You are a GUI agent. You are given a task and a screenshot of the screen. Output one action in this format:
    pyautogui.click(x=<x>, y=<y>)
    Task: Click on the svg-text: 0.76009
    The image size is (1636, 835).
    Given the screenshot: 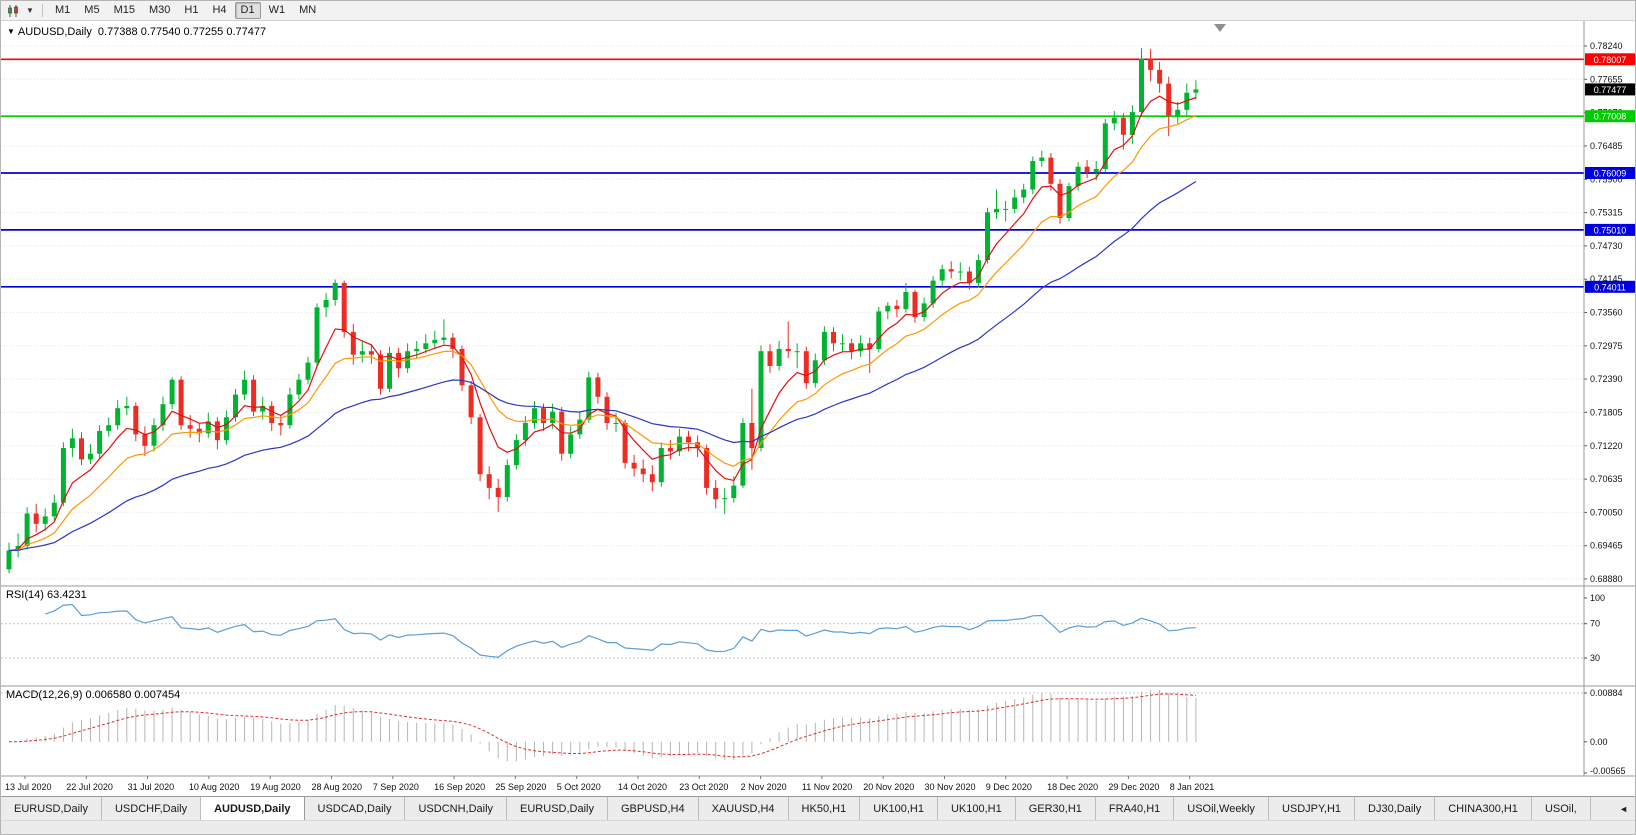 What is the action you would take?
    pyautogui.click(x=1610, y=174)
    